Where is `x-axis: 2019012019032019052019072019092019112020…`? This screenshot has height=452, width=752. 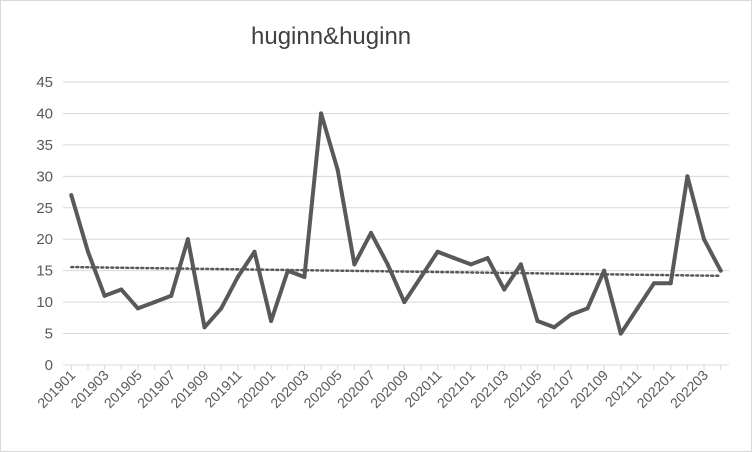
x-axis: 2019012019032019052019072019092019112020… is located at coordinates (378, 388).